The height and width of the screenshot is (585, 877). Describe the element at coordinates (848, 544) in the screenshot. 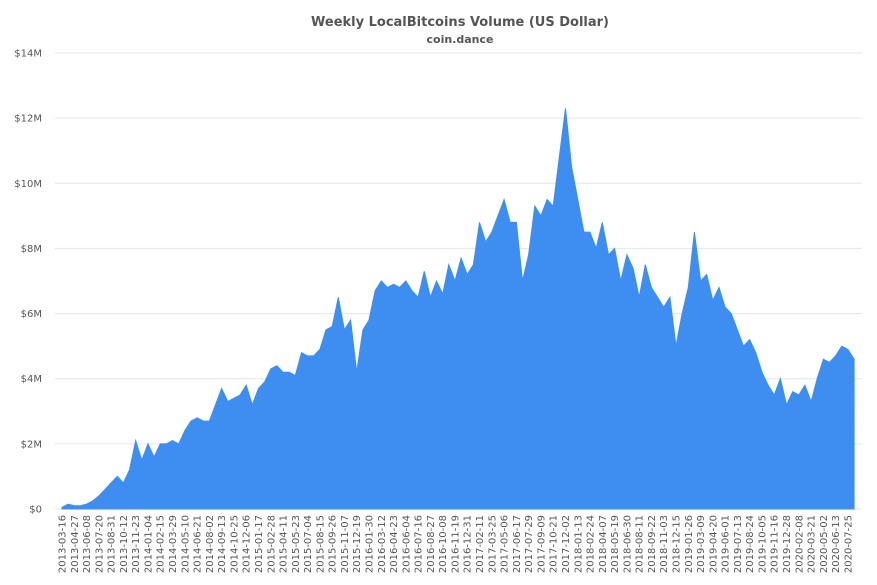

I see `x-tick-label: 2020-07-25` at that location.